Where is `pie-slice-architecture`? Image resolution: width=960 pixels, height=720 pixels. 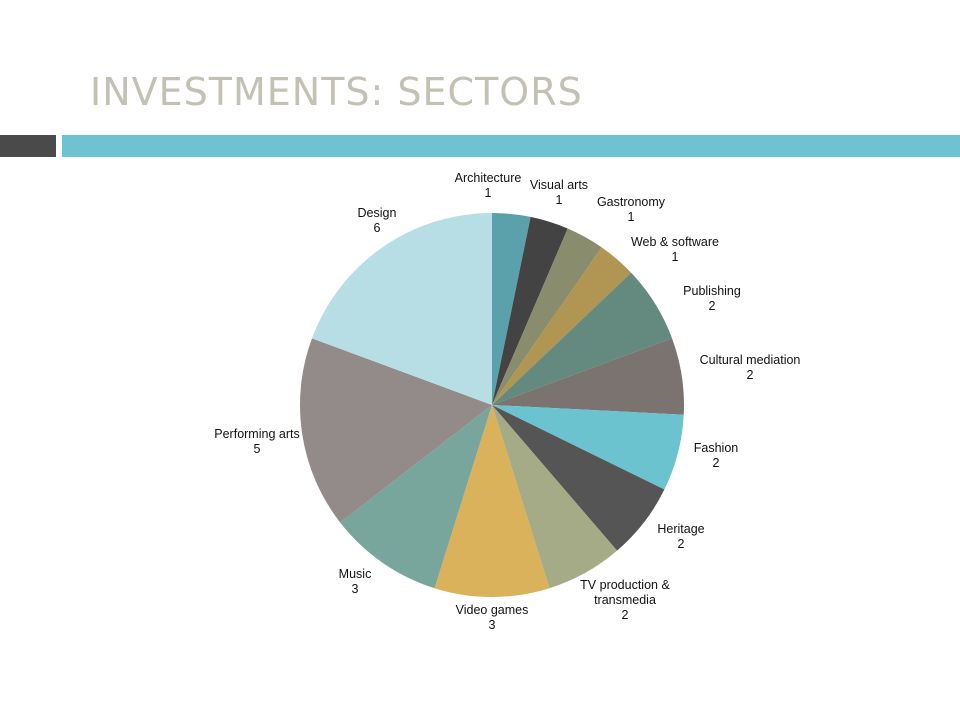
pie-slice-architecture is located at coordinates (511, 308).